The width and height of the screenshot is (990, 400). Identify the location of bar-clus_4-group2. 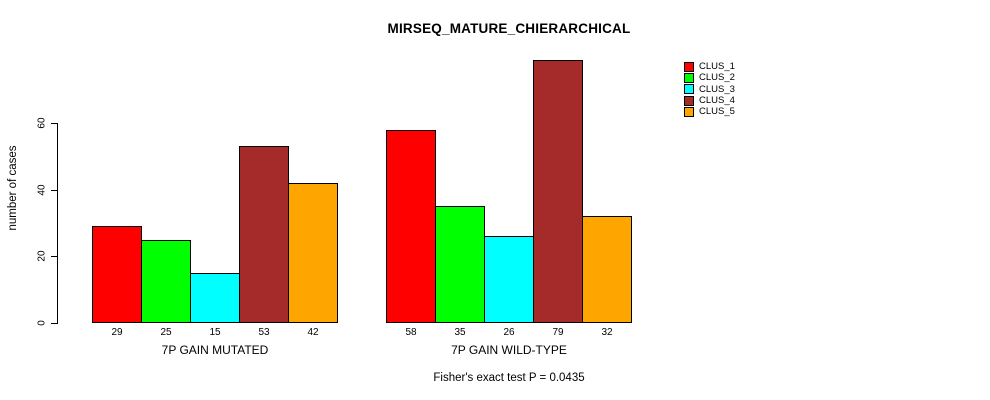
(558, 191).